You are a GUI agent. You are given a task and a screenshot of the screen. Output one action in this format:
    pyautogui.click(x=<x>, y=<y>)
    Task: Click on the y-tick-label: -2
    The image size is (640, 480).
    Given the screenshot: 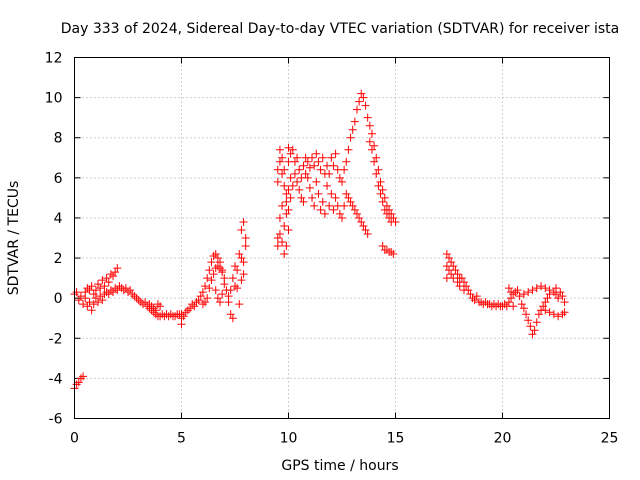 What is the action you would take?
    pyautogui.click(x=56, y=339)
    